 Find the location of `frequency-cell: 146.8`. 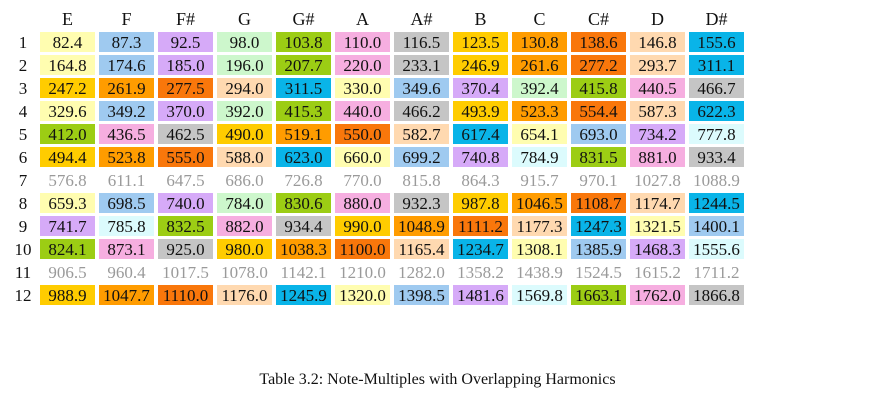

frequency-cell: 146.8 is located at coordinates (657, 42).